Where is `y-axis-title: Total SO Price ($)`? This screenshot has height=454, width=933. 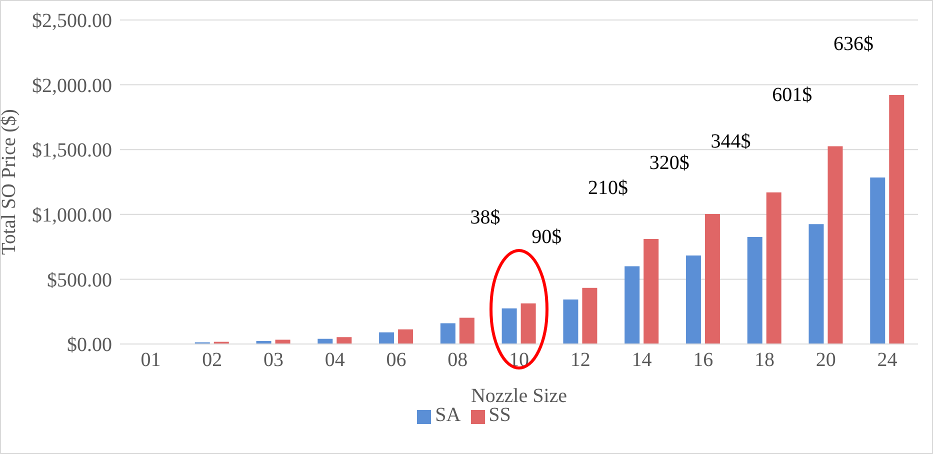 y-axis-title: Total SO Price ($) is located at coordinates (10, 182).